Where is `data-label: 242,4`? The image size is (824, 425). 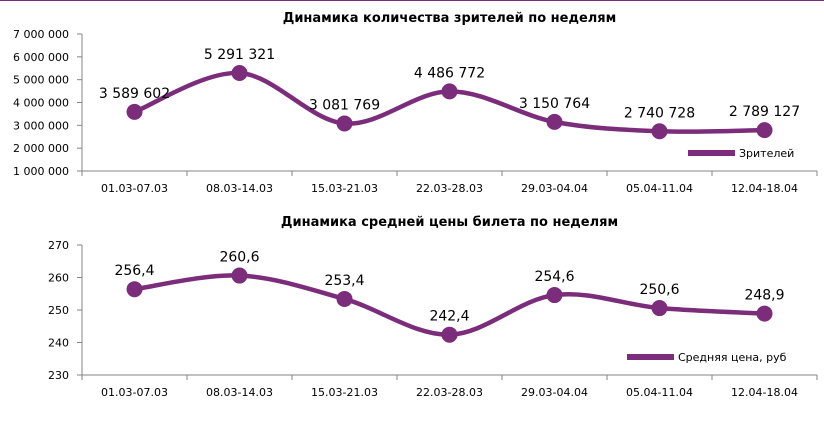
data-label: 242,4 is located at coordinates (449, 317).